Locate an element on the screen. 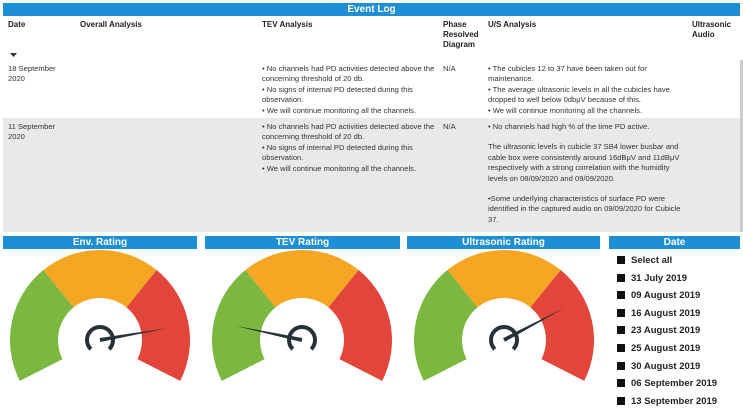  gauge-title: Env. Rating is located at coordinates (100, 242).